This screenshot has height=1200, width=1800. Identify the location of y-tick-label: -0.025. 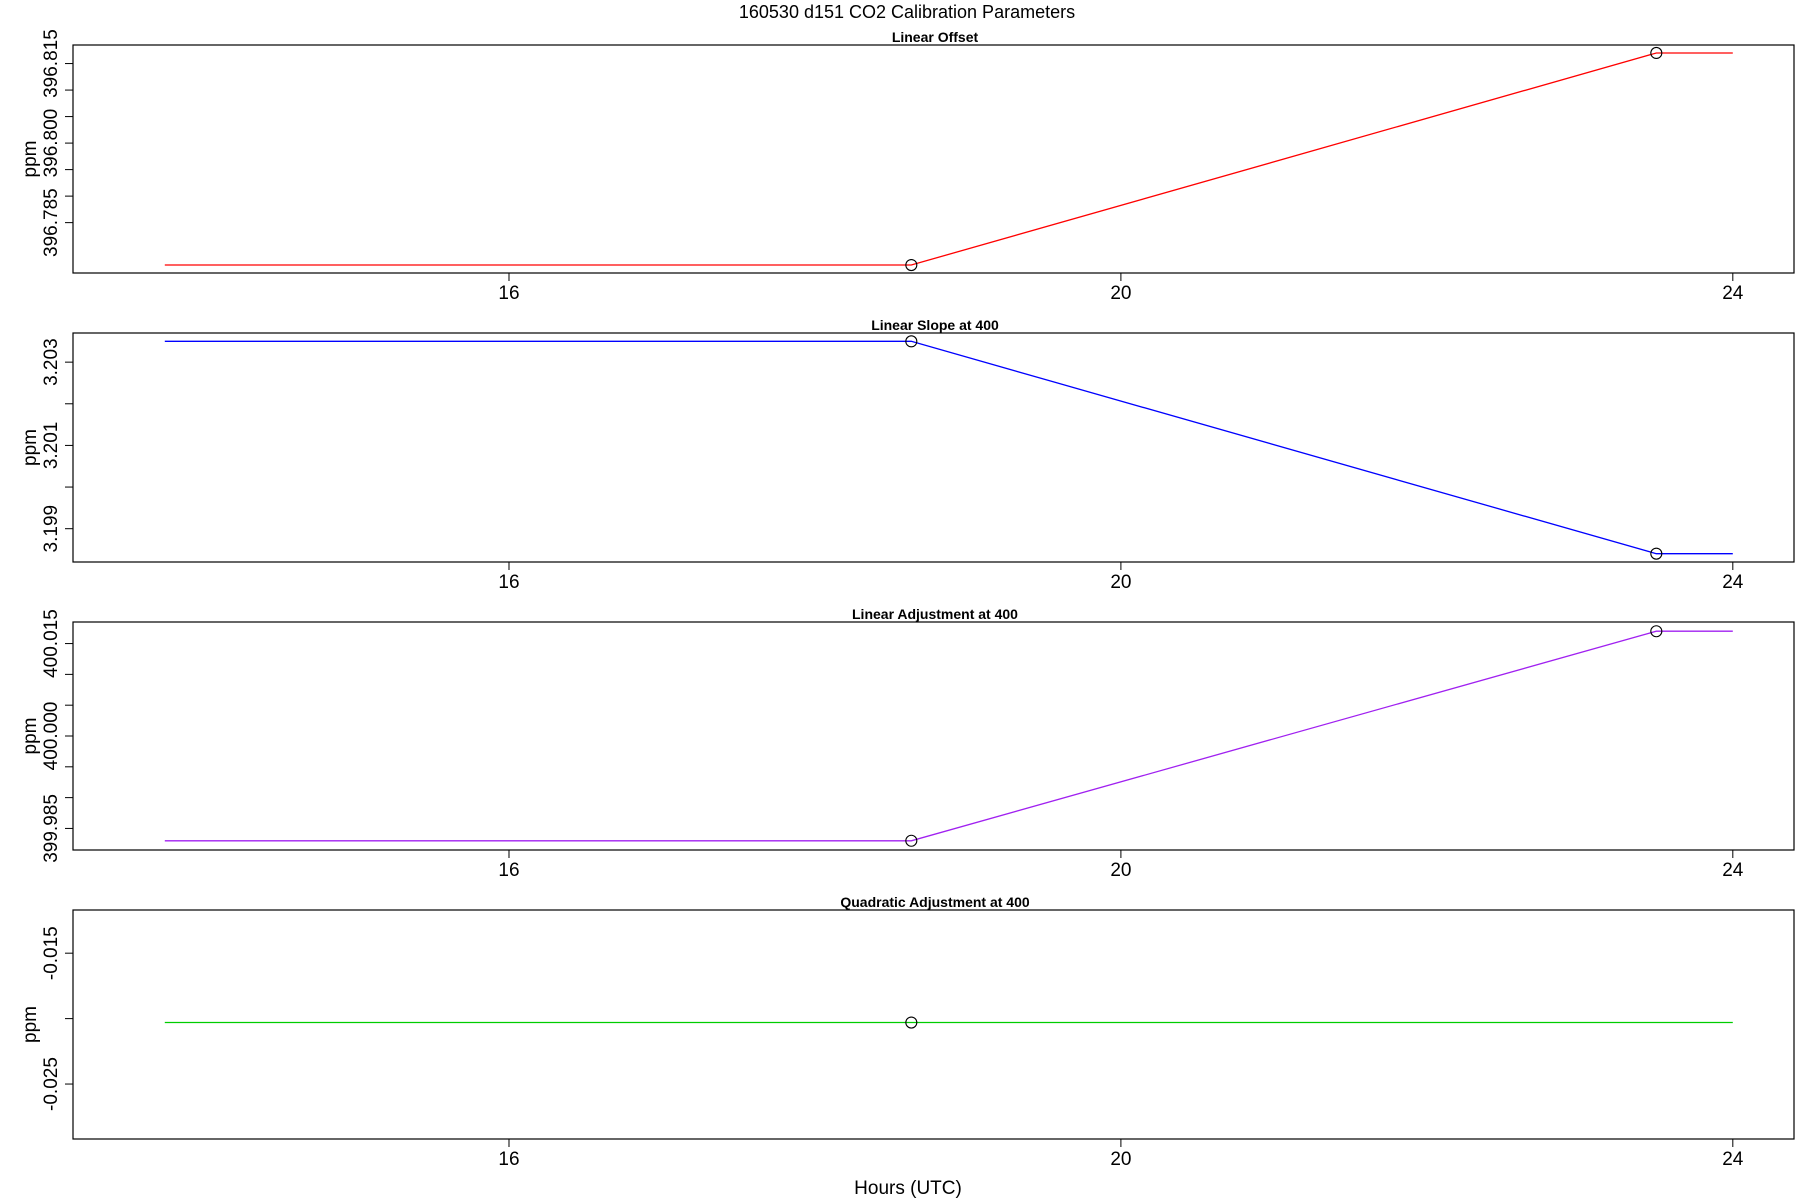
(51, 1084).